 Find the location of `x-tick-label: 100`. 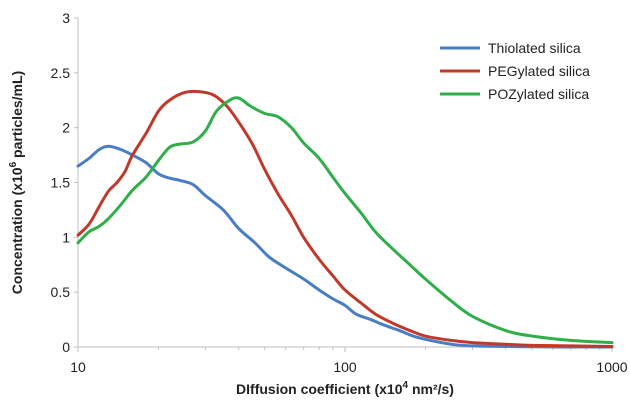

x-tick-label: 100 is located at coordinates (345, 367).